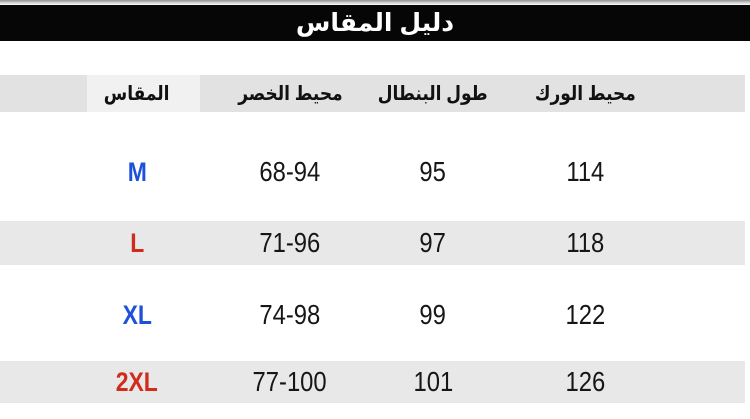  I want to click on table-row-xl: XL 74-98 99 122, so click(372, 315).